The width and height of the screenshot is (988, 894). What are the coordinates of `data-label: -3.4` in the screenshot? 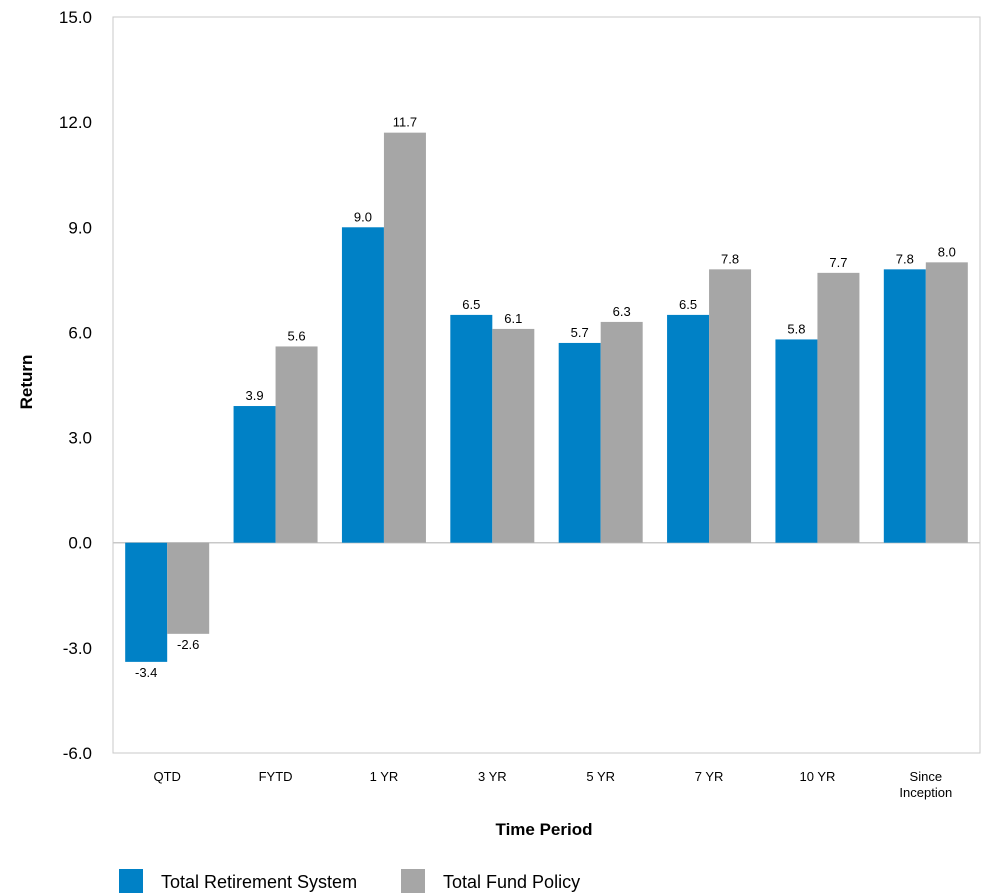 It's located at (146, 672).